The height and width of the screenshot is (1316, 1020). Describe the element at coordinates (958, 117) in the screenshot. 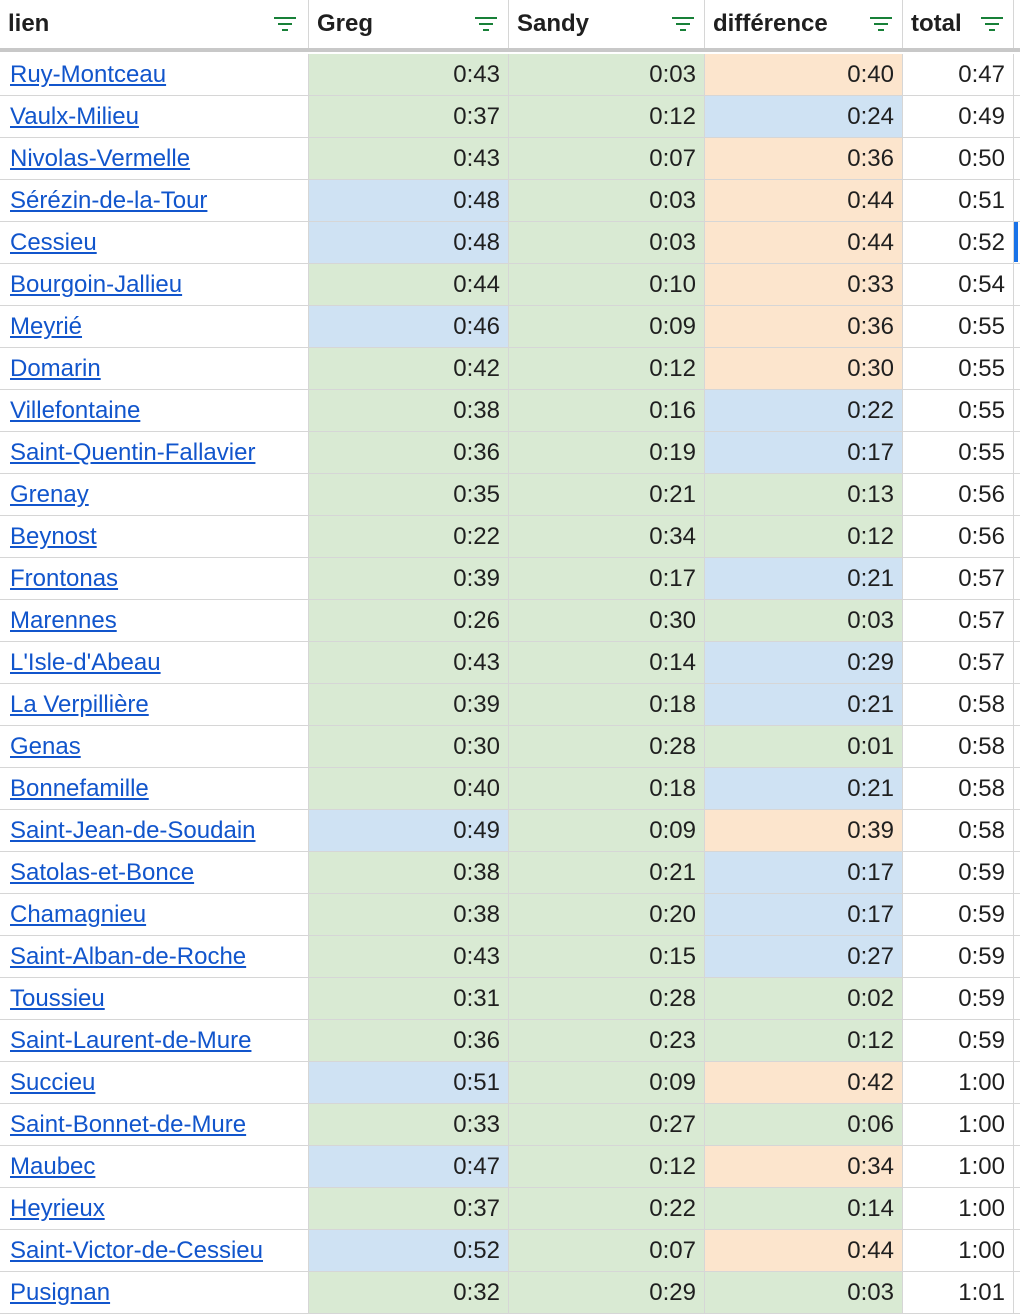

I see `cell-total: 0:49` at that location.